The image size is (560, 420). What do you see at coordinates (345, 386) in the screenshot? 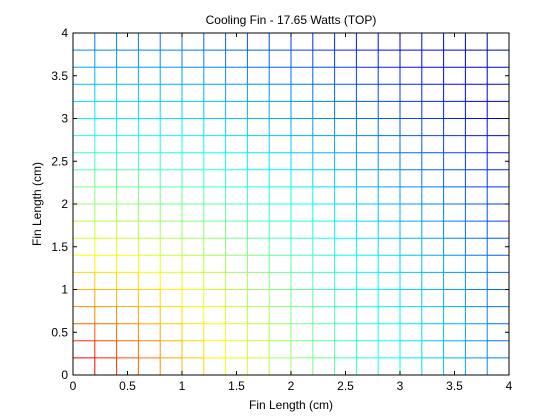
I see `x-tick-label: 2.5` at bounding box center [345, 386].